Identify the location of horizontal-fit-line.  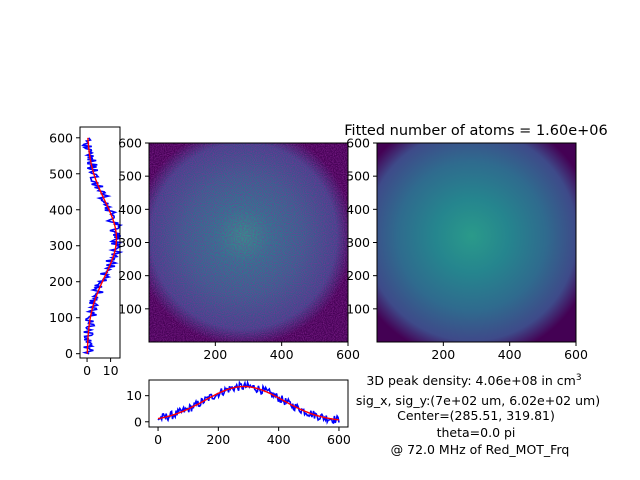
(248, 403).